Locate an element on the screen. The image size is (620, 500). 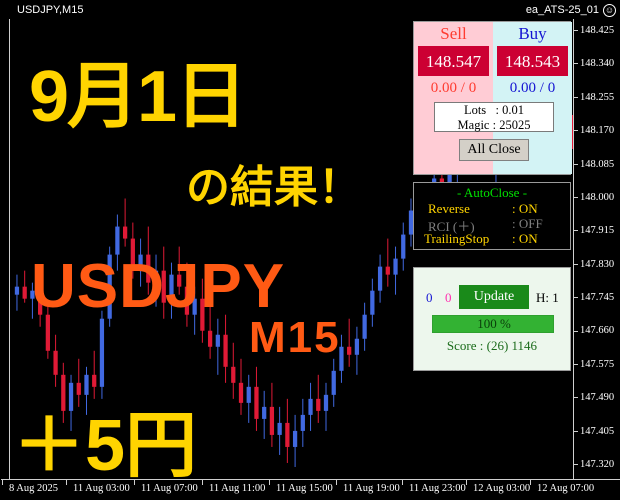
buy-count: 0 is located at coordinates (429, 297).